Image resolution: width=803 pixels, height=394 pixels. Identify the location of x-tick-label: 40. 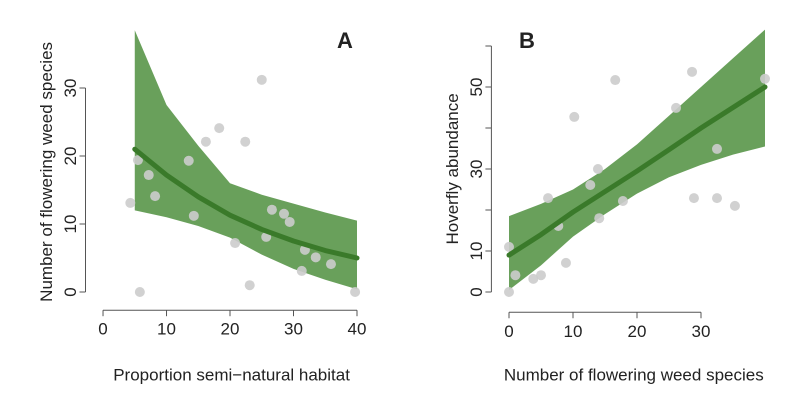
(357, 329).